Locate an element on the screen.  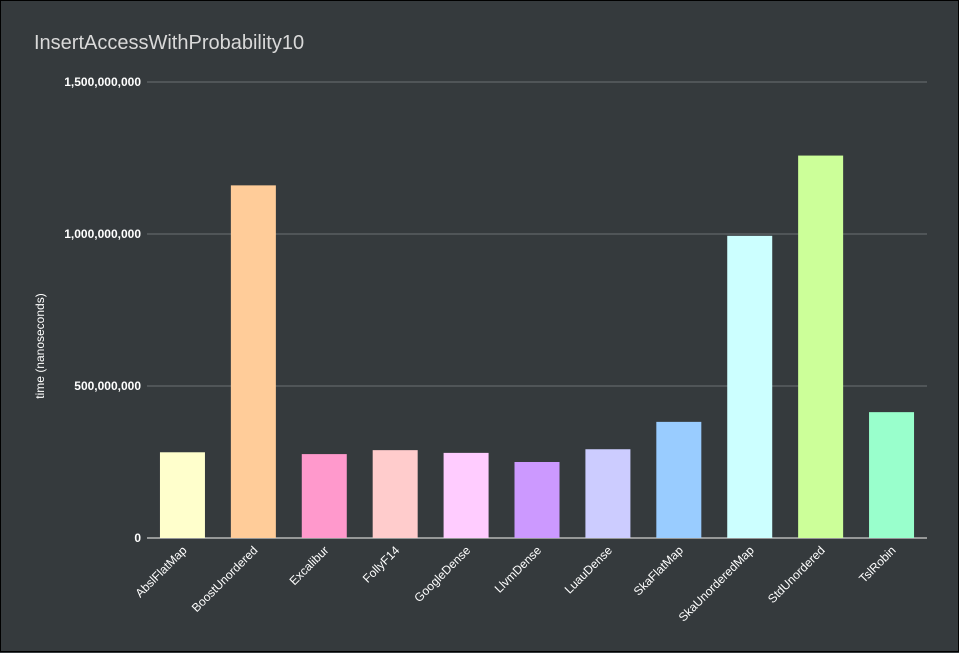
y-tick-label: 0 is located at coordinates (137, 538).